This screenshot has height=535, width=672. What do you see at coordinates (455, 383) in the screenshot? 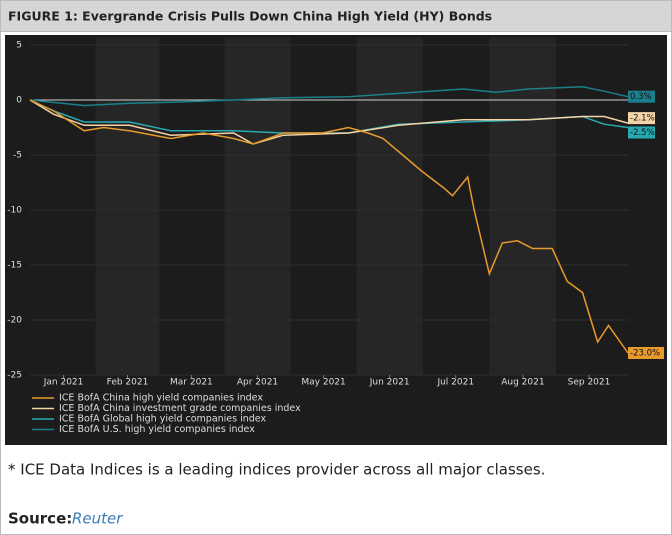
I see `x-tick-label: Jul 2021` at bounding box center [455, 383].